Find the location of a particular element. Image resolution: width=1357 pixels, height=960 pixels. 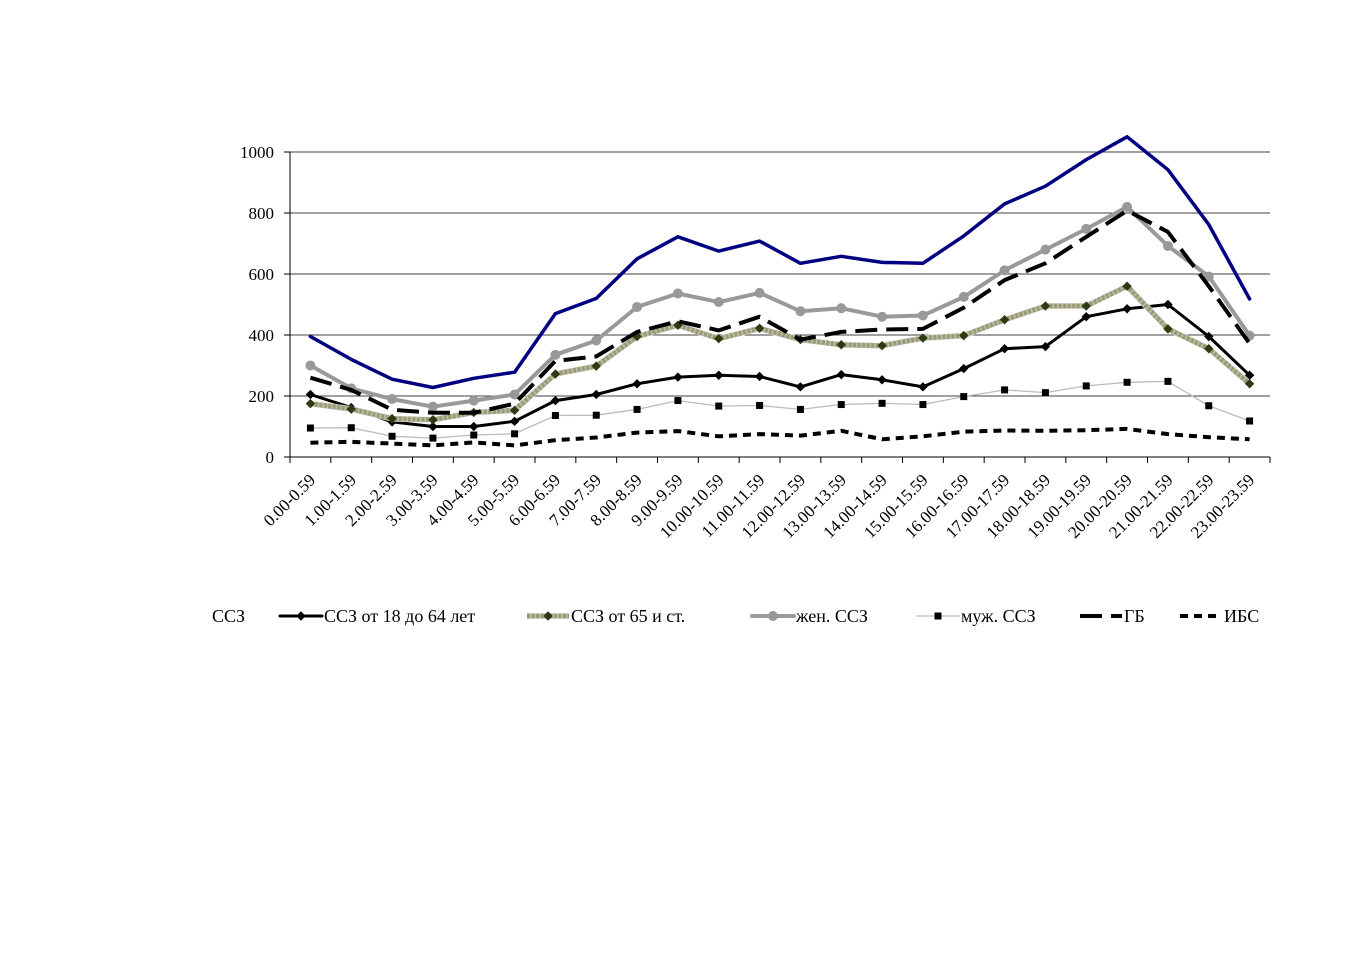

legend-item-1: ССЗ от 18 до 64 лет is located at coordinates (376, 616).